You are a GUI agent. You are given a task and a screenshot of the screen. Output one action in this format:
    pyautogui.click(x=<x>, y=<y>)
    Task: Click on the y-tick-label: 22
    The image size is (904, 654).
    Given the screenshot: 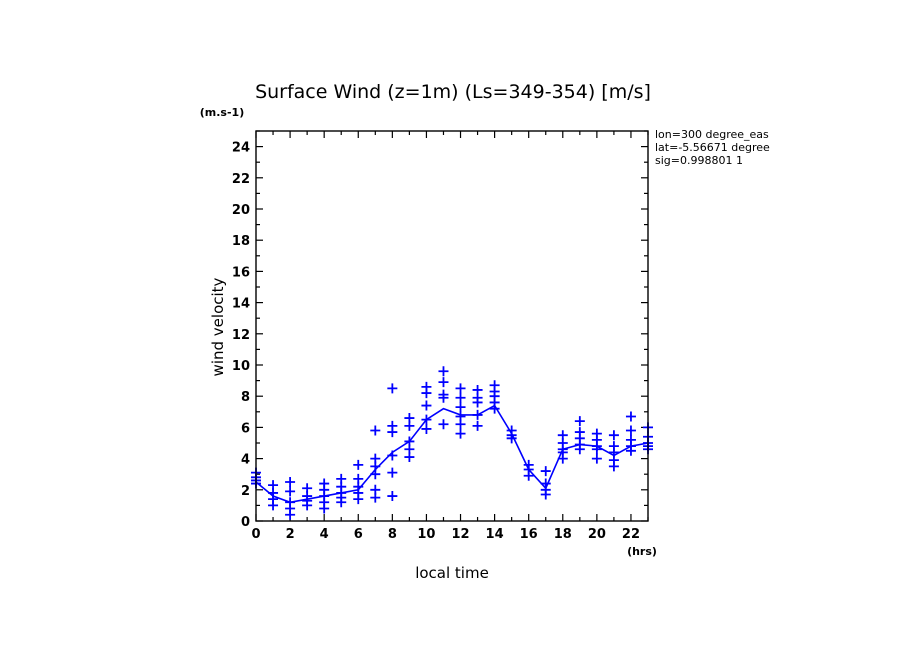 What is the action you would take?
    pyautogui.click(x=241, y=179)
    